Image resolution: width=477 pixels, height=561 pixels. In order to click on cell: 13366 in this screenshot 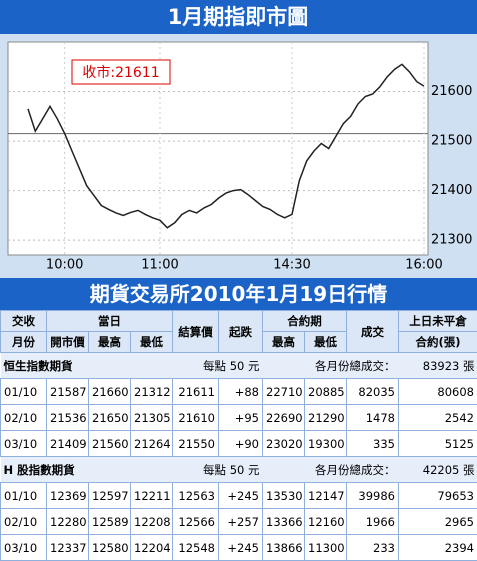, I will do `click(284, 522)`.